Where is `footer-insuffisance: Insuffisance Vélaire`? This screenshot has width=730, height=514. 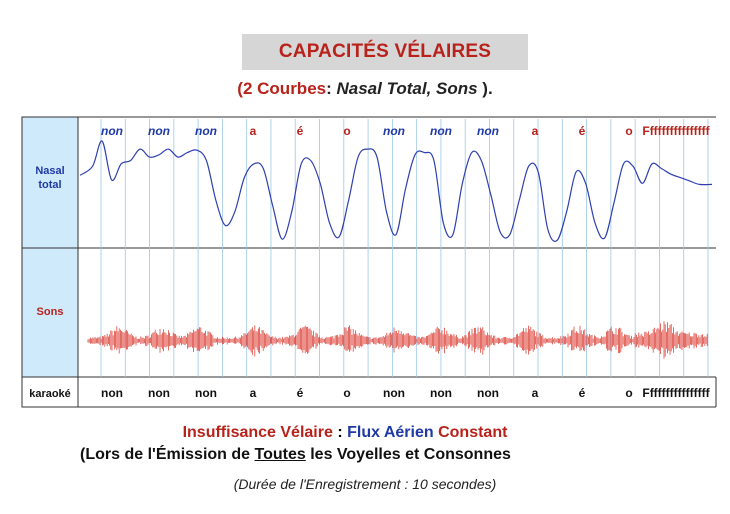 footer-insuffisance: Insuffisance Vélaire is located at coordinates (257, 432).